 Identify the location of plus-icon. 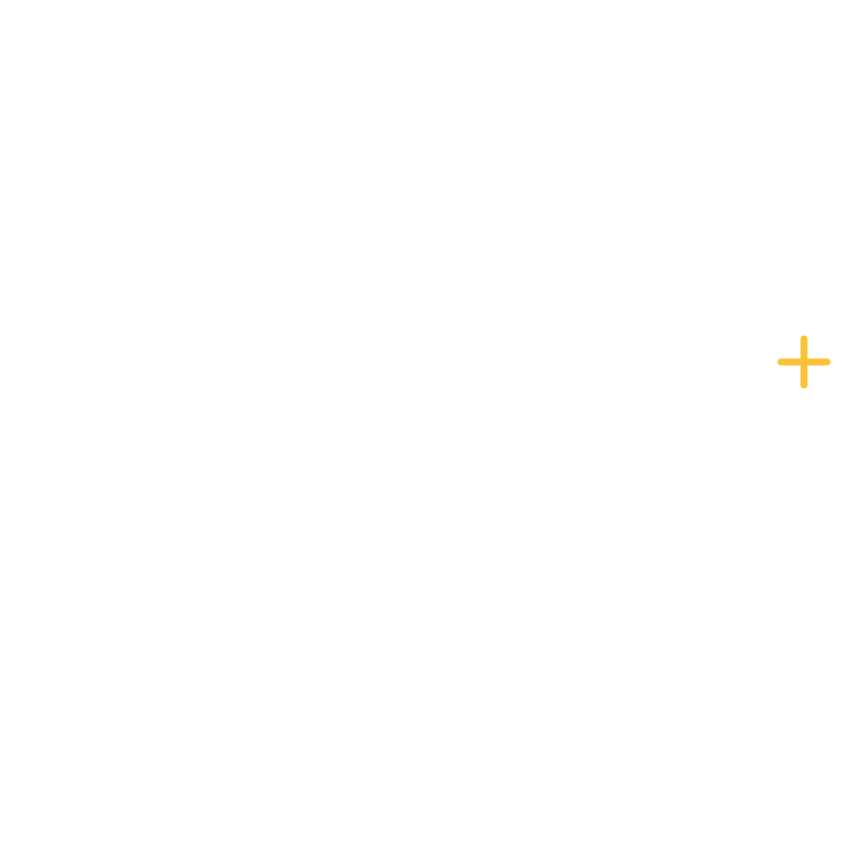
(804, 362).